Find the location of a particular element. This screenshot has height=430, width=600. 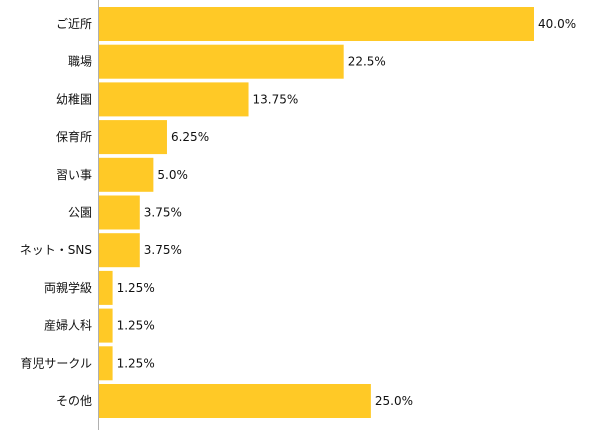

category-label: 習い事 is located at coordinates (74, 175).